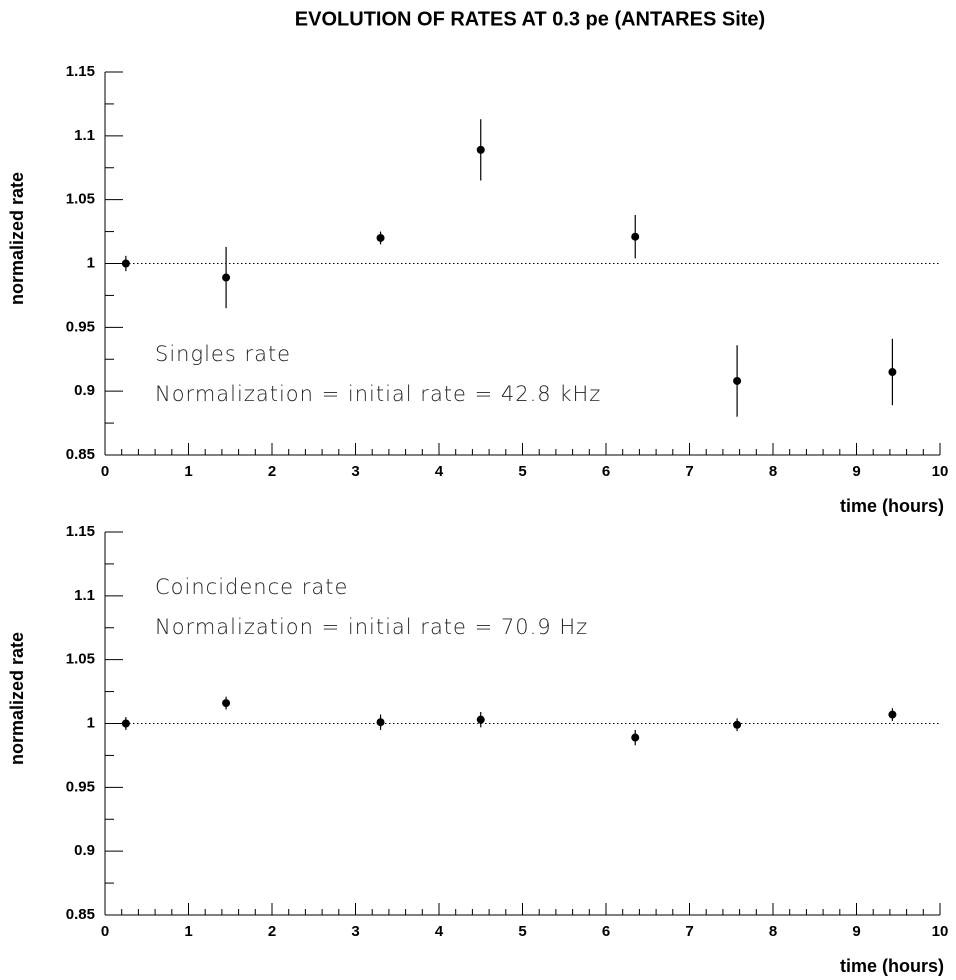 The height and width of the screenshot is (980, 956). Describe the element at coordinates (251, 587) in the screenshot. I see `annotation: Coincidence rate` at that location.